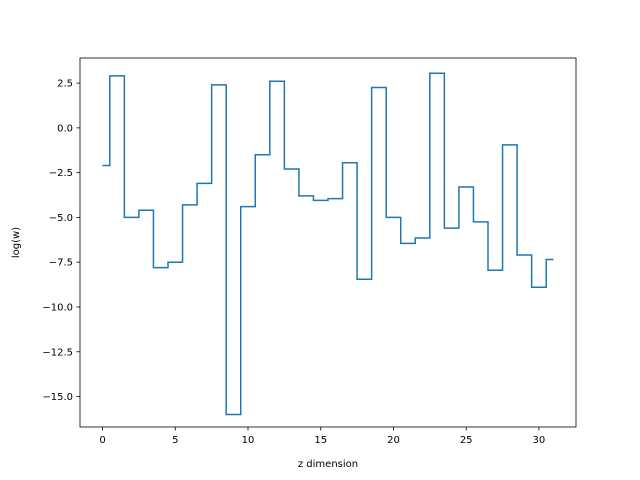 The image size is (640, 480). Describe the element at coordinates (57, 397) in the screenshot. I see `y-tick-label: −15.0` at that location.